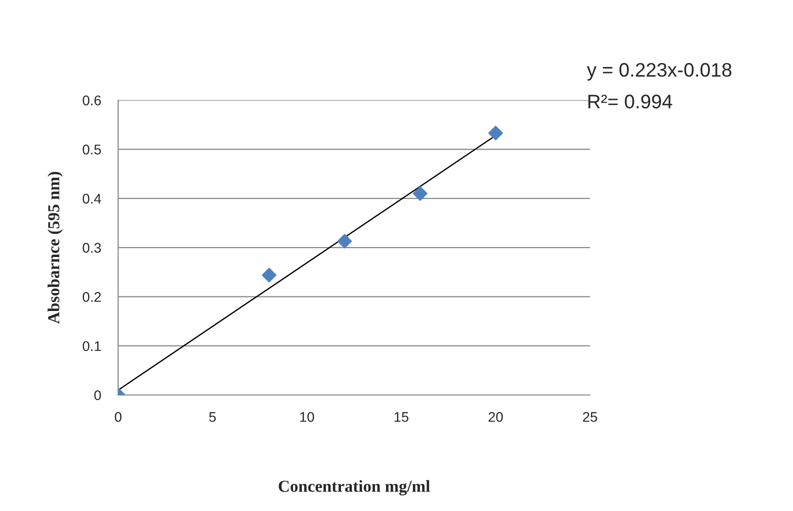 The image size is (793, 511). What do you see at coordinates (91, 247) in the screenshot?
I see `y-tick-label: 0.3` at bounding box center [91, 247].